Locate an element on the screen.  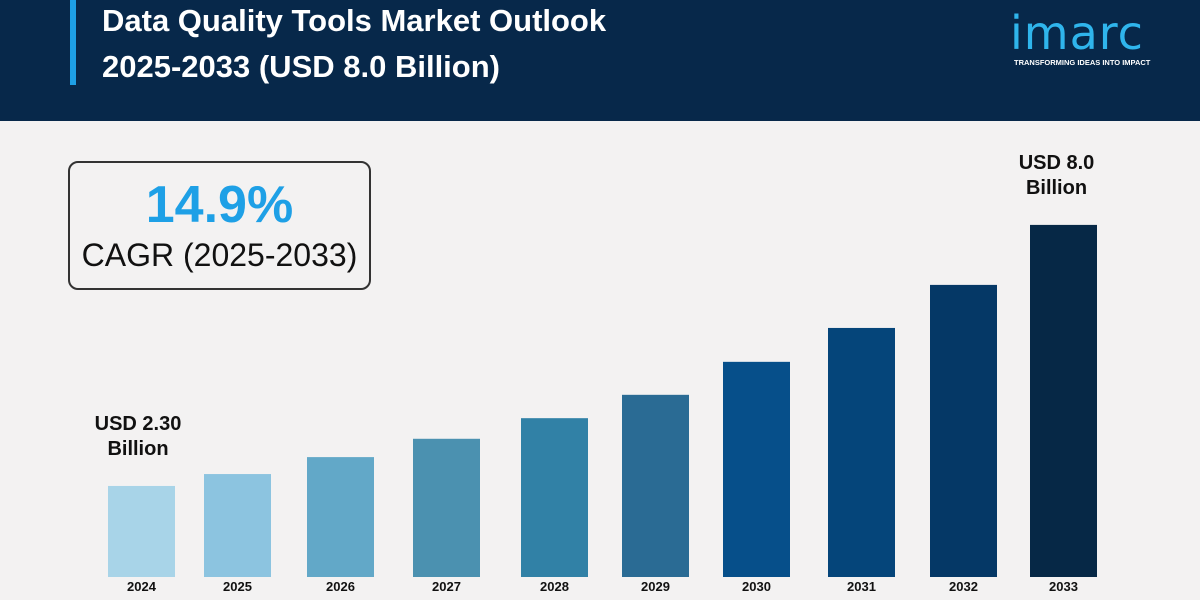
cagr-box: 14.9% CAGR (2025-2033) is located at coordinates (219, 225).